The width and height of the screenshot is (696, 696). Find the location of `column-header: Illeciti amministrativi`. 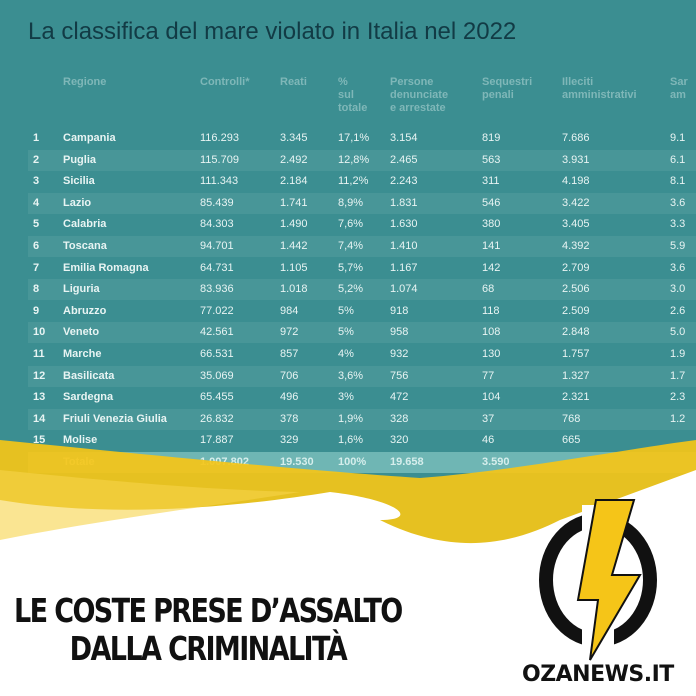

column-header: Illeciti amministrativi is located at coordinates (599, 88).